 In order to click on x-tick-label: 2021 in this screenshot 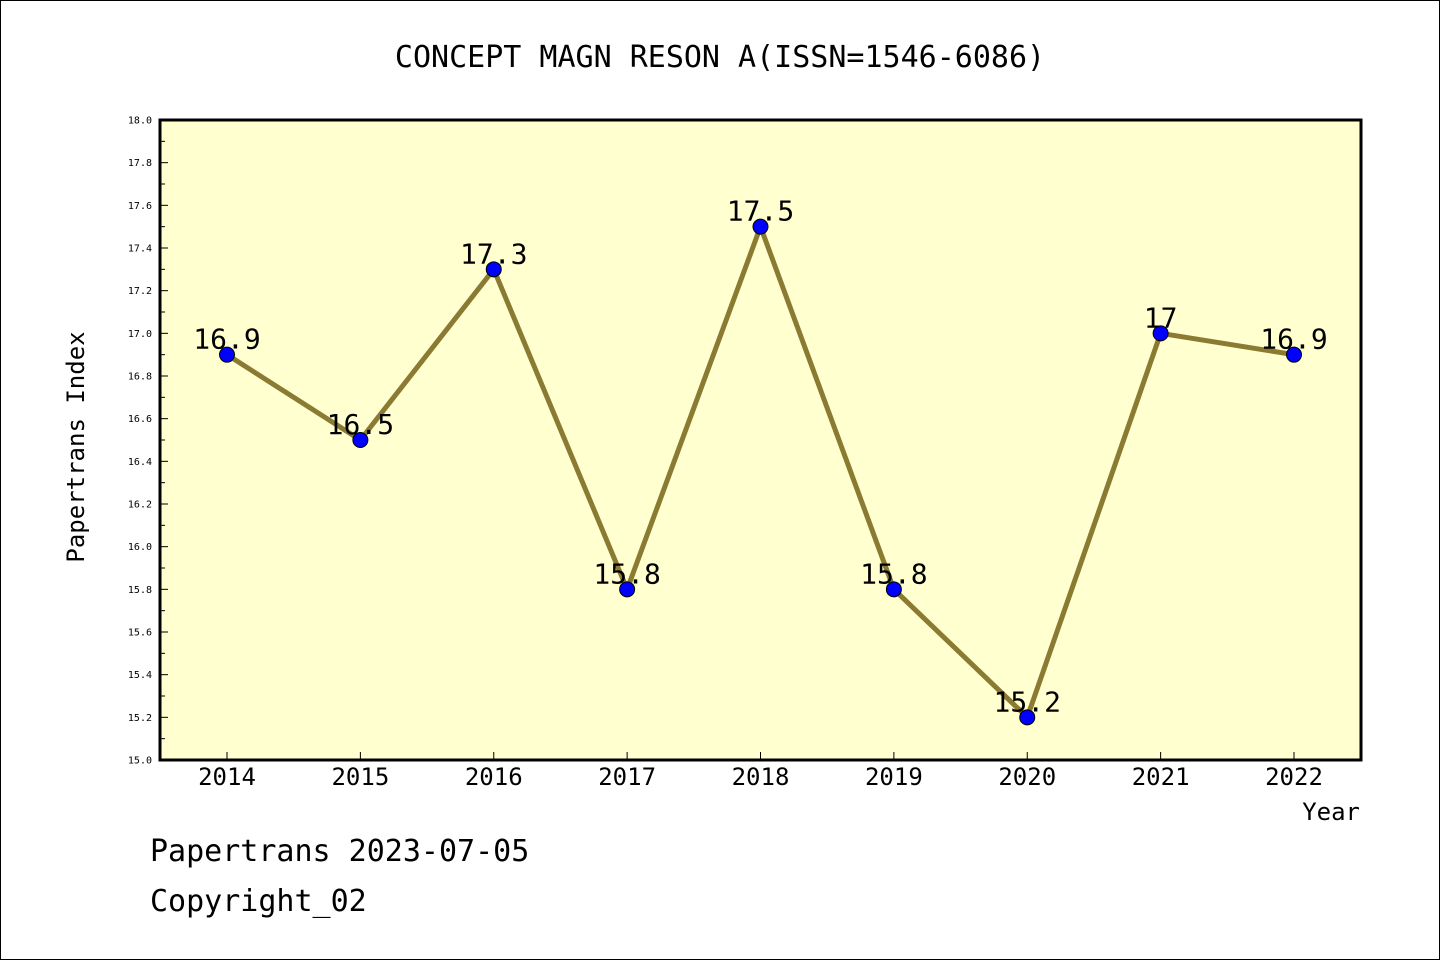, I will do `click(1161, 777)`.